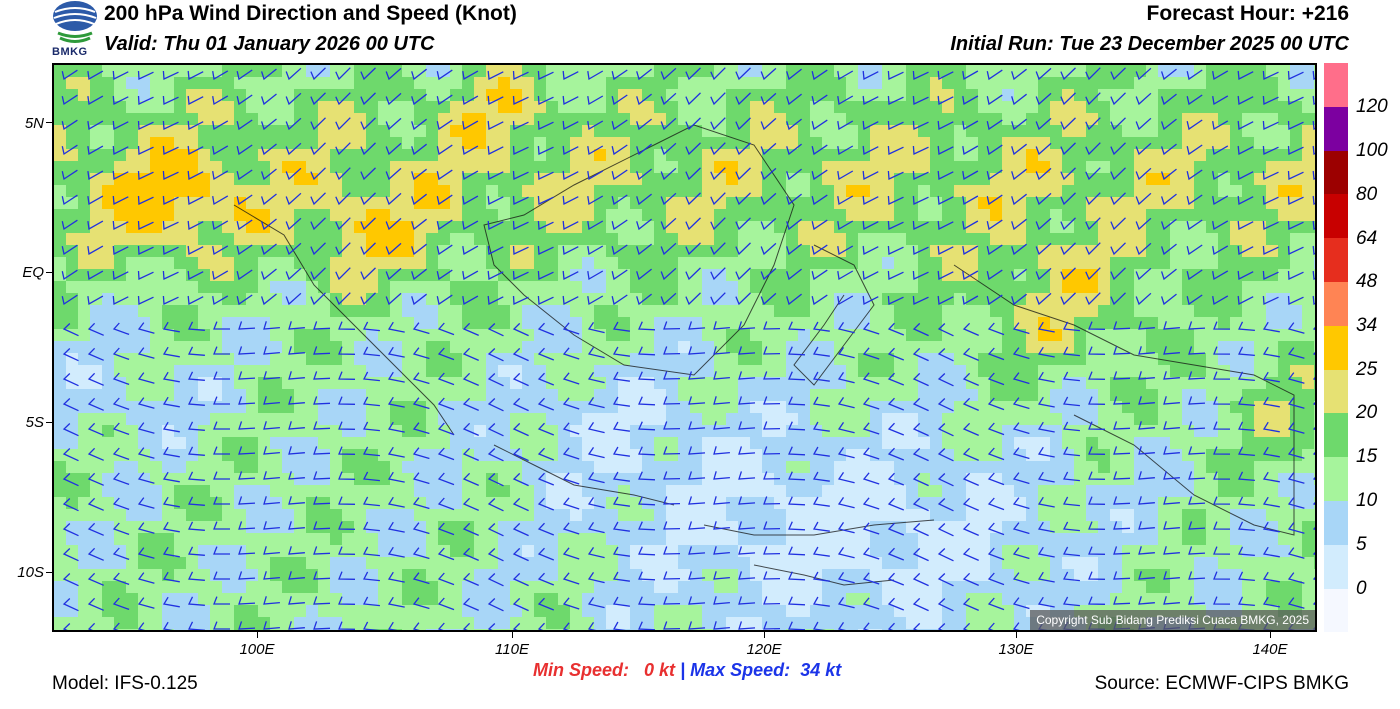 The image size is (1400, 709). I want to click on valid-time: Valid: Thu 01 January 2026 00 UTC, so click(269, 44).